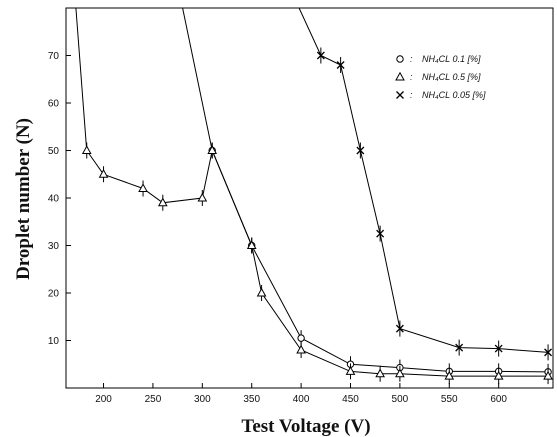 Image resolution: width=557 pixels, height=437 pixels. What do you see at coordinates (451, 77) in the screenshot?
I see `legend-label: NH₄CL 0.5 [%]` at bounding box center [451, 77].